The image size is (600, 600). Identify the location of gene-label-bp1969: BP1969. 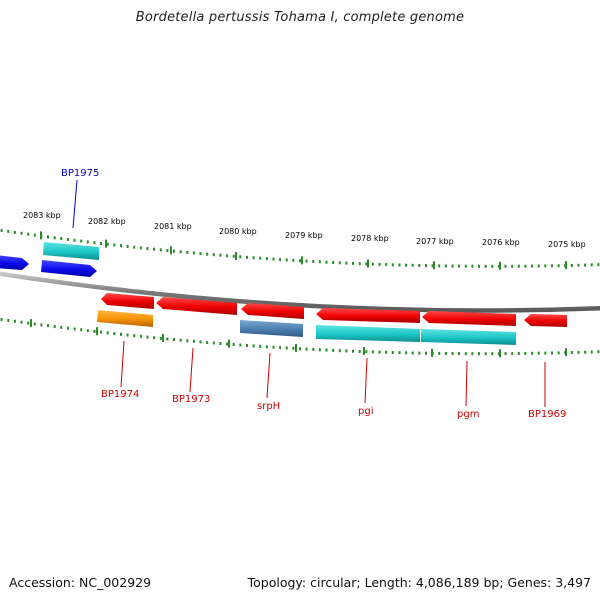
(547, 414).